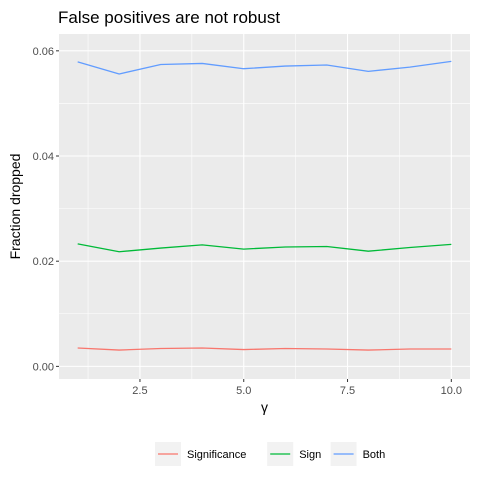 This screenshot has height=480, width=480. What do you see at coordinates (297, 388) in the screenshot?
I see `x-axis-ticks: 2.5 5.0 7.5 10.0` at bounding box center [297, 388].